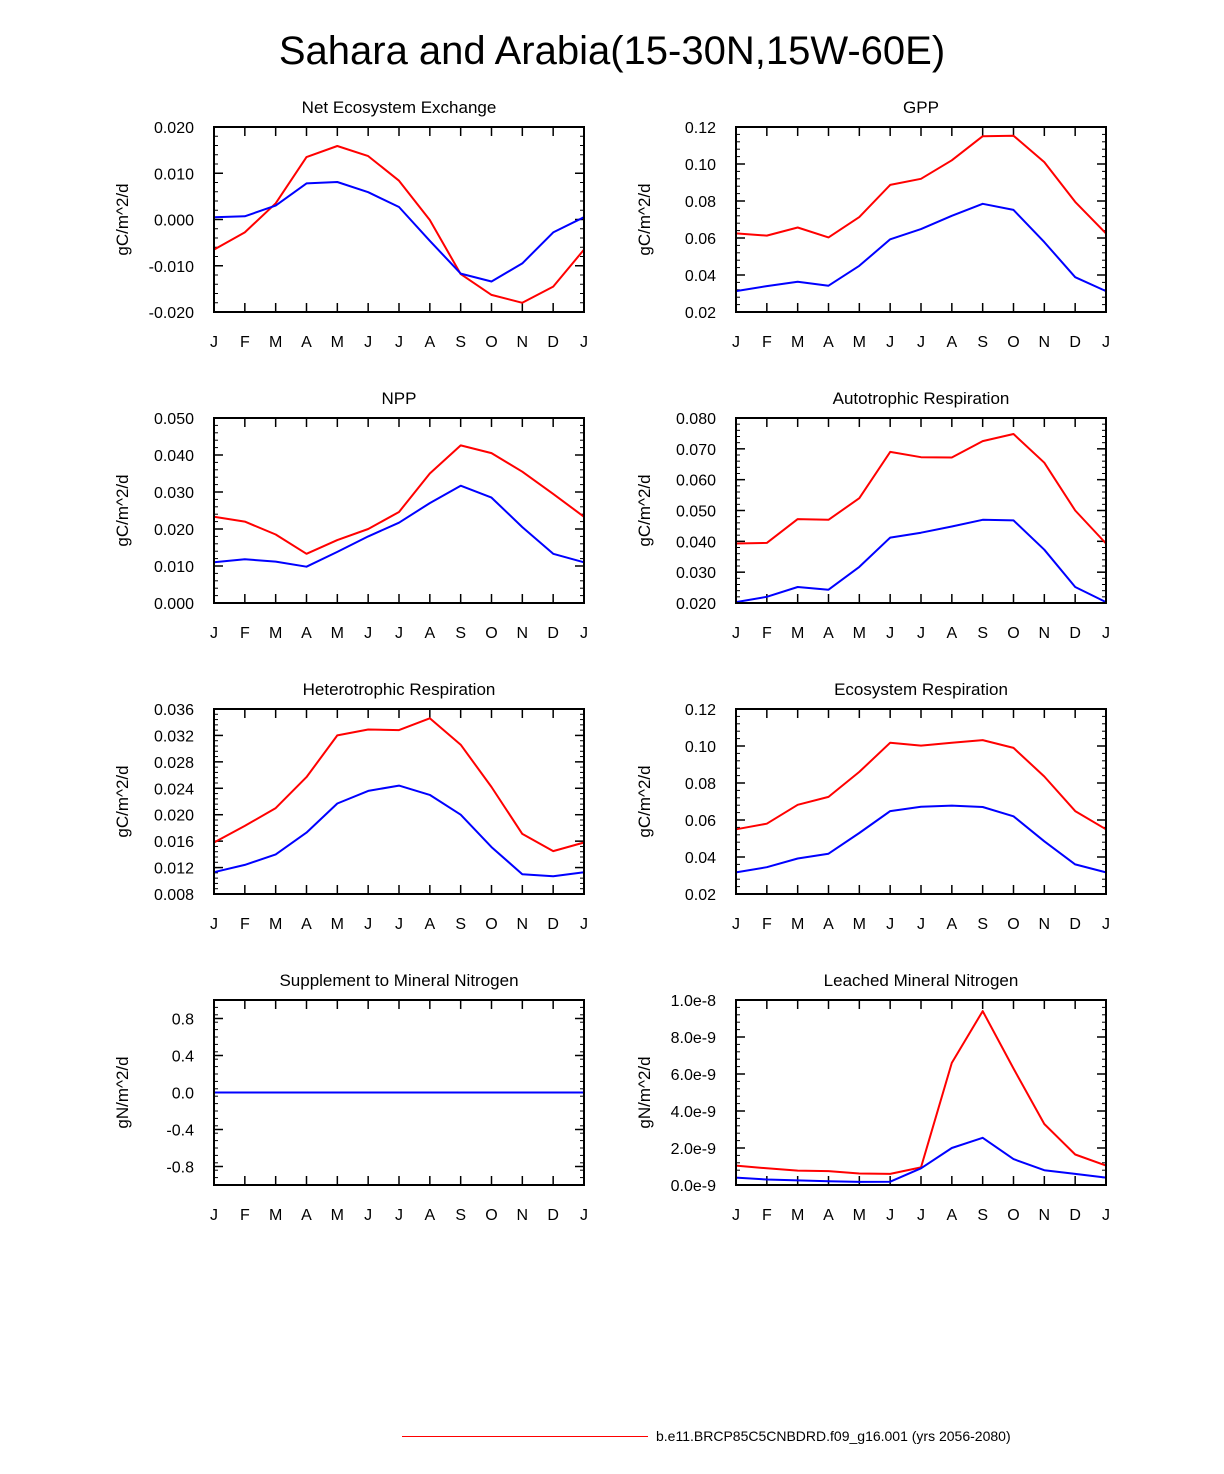  Describe the element at coordinates (696, 450) in the screenshot. I see `y-tick-label: 0.070` at that location.